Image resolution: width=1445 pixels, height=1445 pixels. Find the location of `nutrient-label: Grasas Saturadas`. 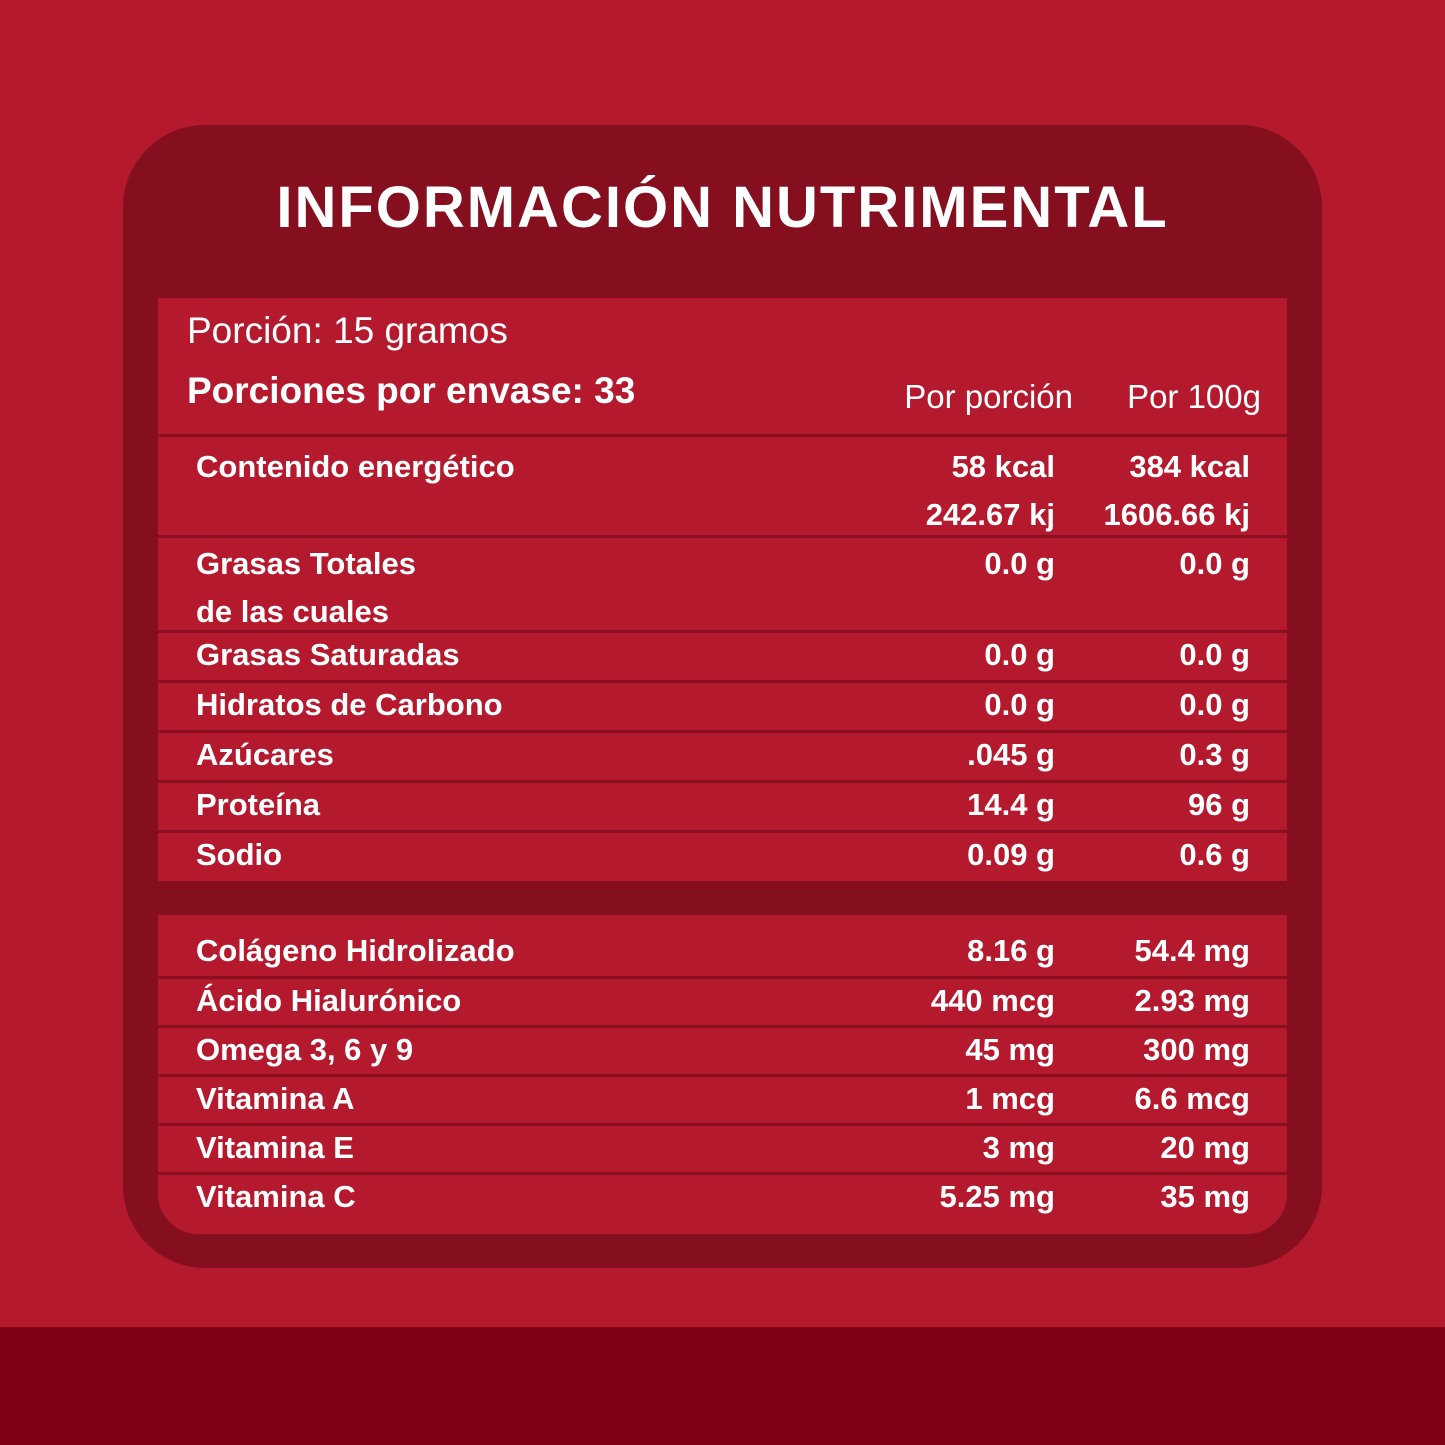

nutrient-label: Grasas Saturadas is located at coordinates (328, 654).